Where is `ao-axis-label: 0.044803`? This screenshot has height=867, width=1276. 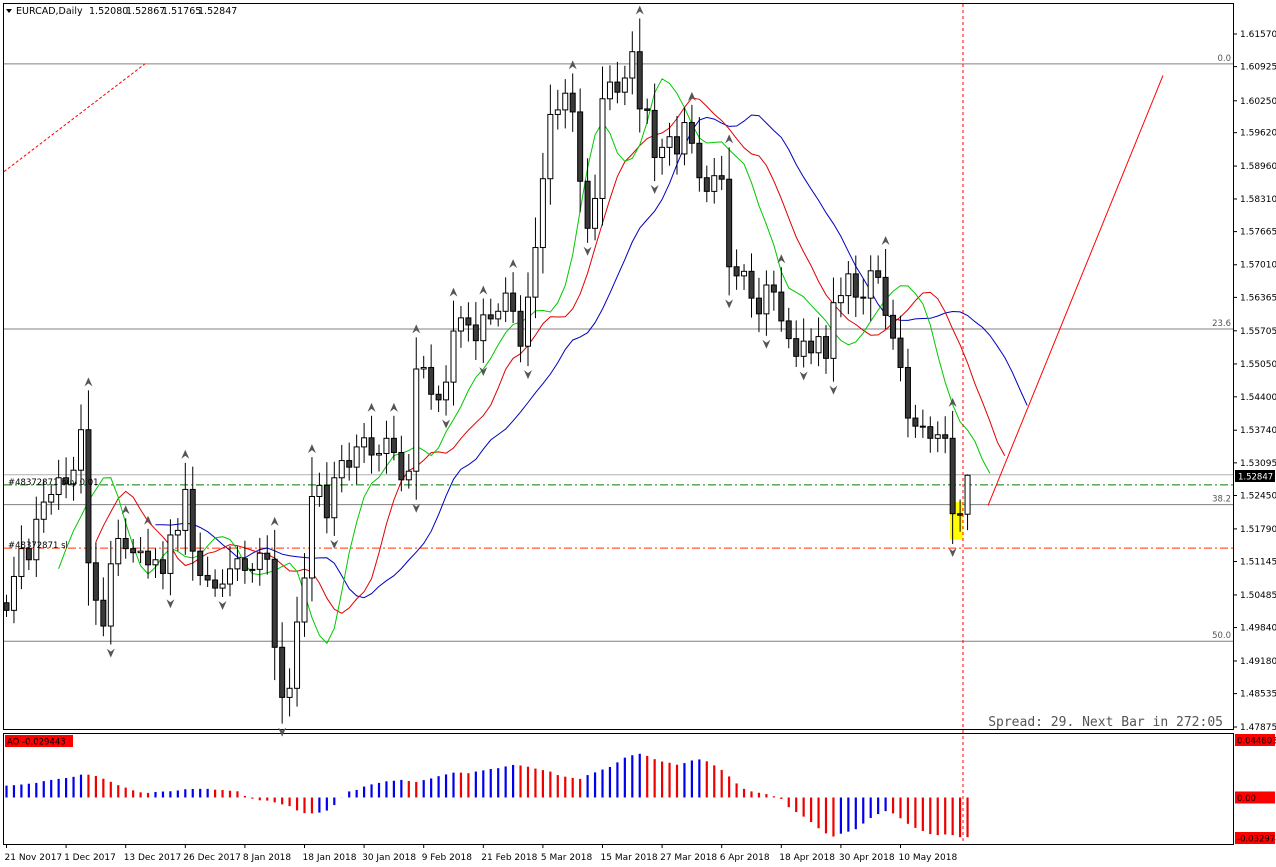 ao-axis-label: 0.044803 is located at coordinates (1256, 742).